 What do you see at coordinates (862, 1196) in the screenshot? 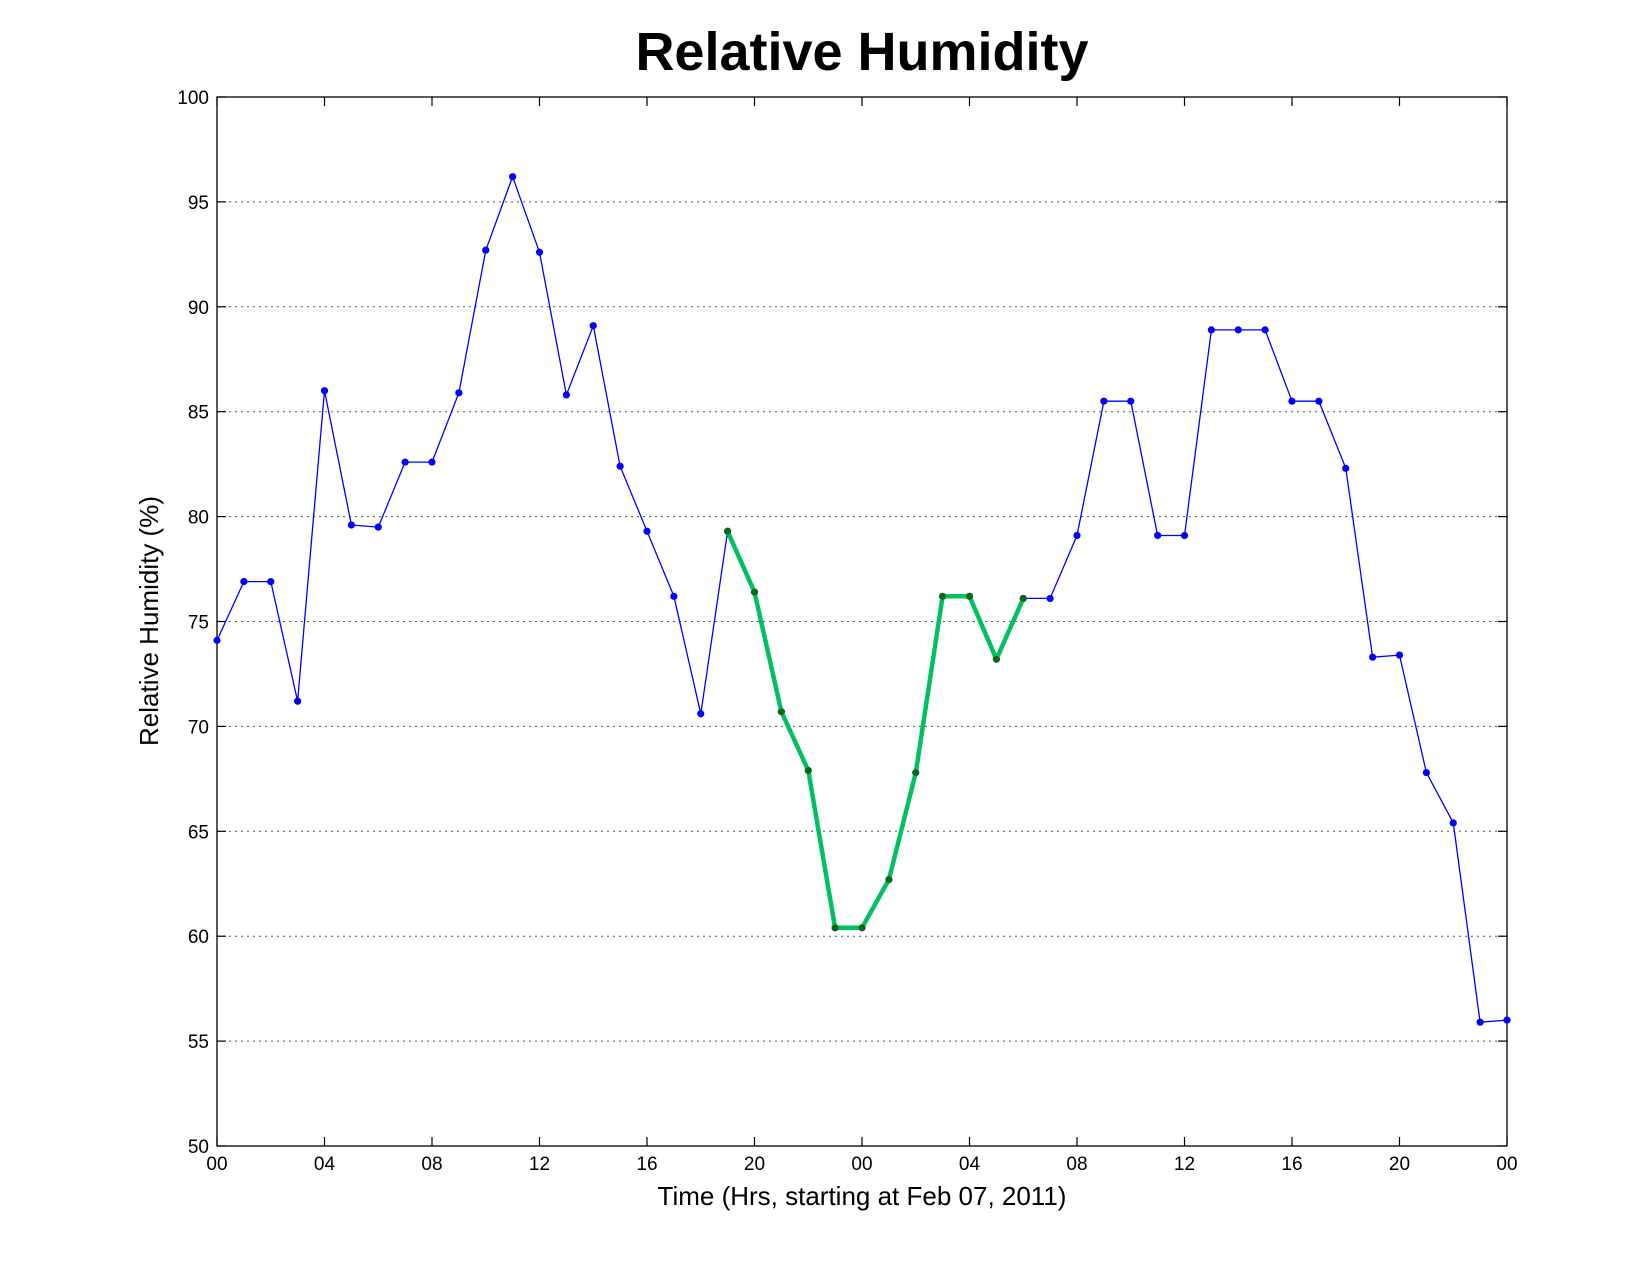
I see `x-axis-label: Time (Hrs, starting at Feb 07, 2011)` at bounding box center [862, 1196].